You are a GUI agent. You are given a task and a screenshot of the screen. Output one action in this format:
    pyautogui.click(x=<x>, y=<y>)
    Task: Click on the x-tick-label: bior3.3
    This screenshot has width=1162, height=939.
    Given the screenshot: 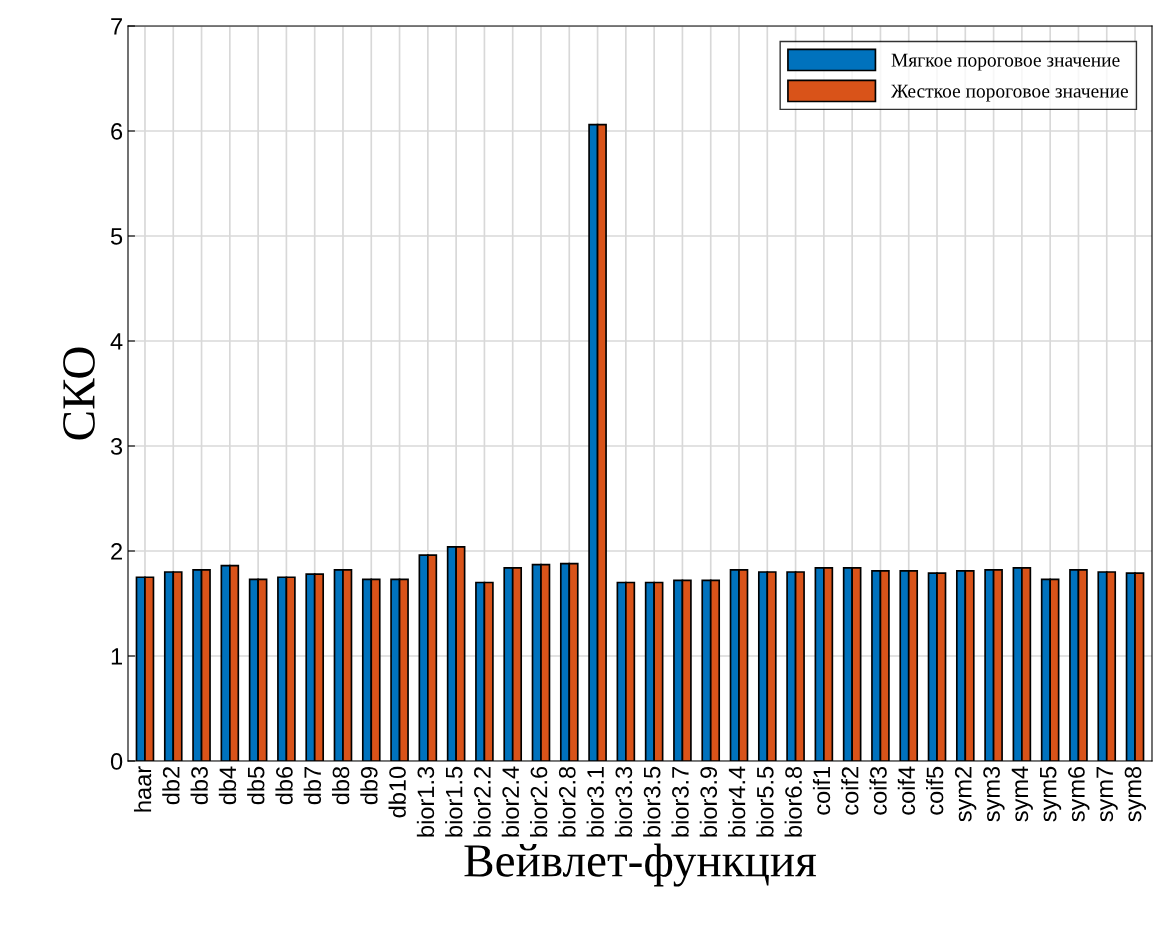 What is the action you would take?
    pyautogui.click(x=623, y=801)
    